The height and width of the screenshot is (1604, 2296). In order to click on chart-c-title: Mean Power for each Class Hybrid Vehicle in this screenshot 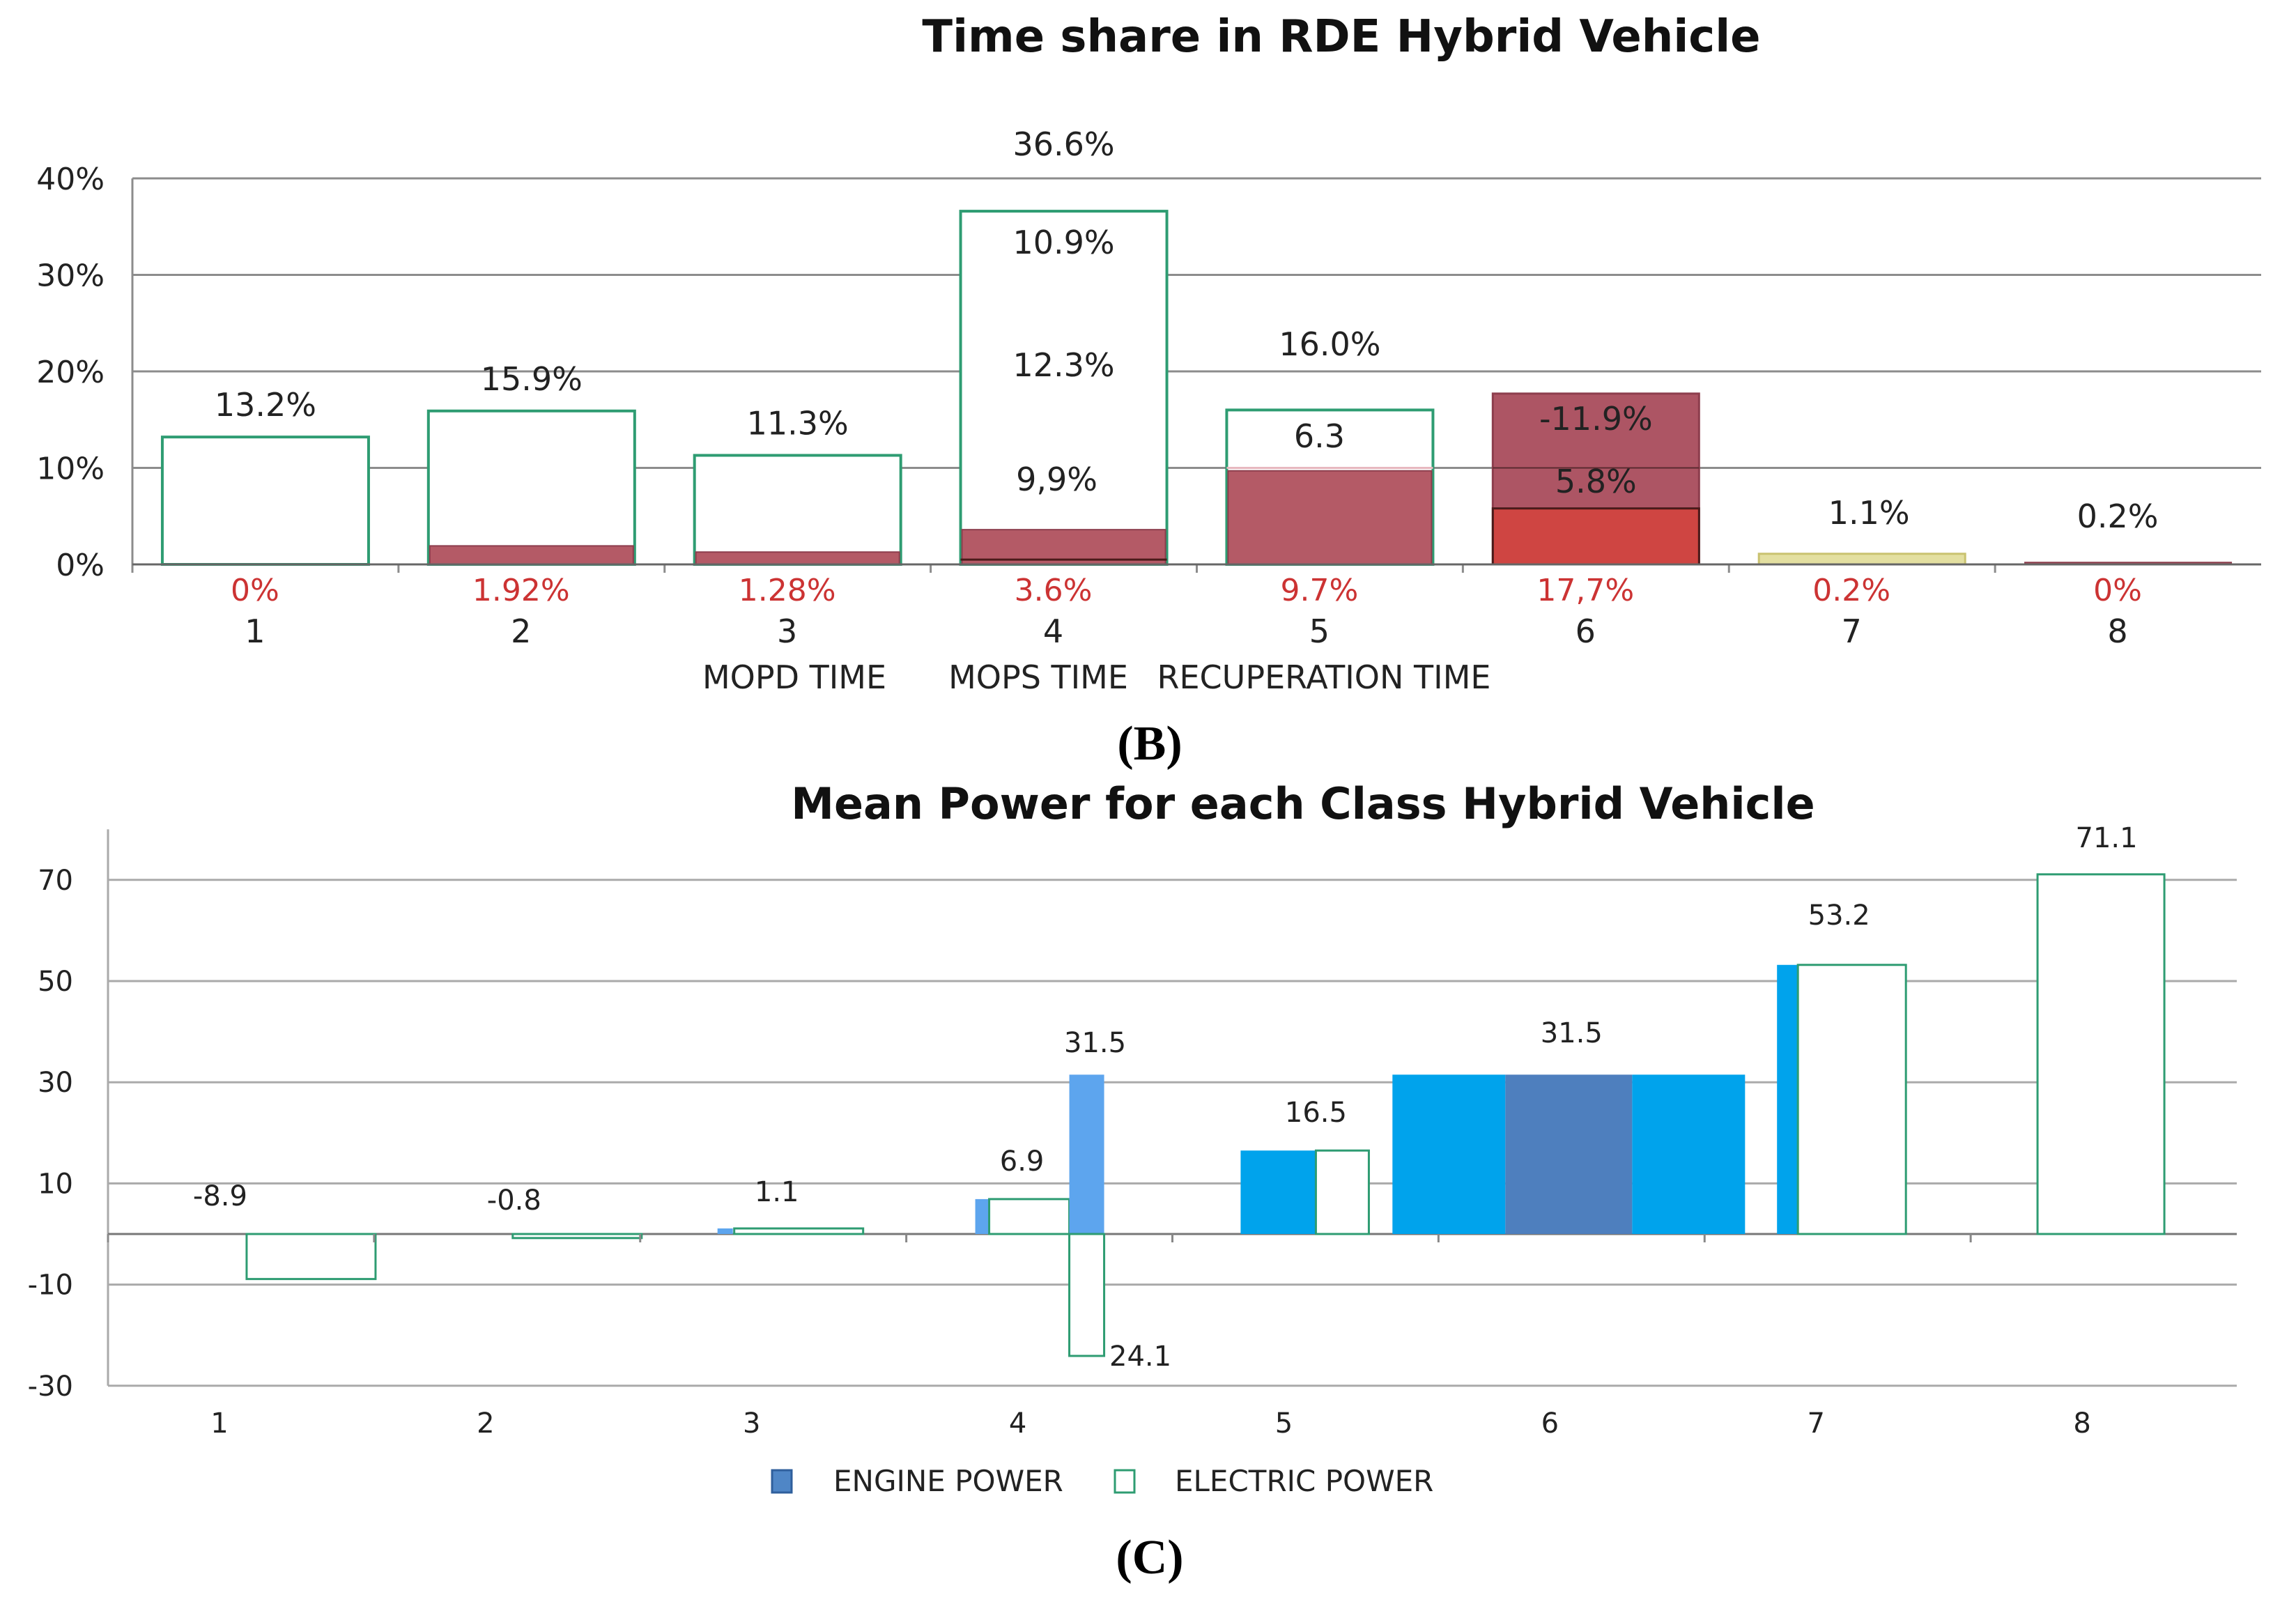, I will do `click(1303, 803)`.